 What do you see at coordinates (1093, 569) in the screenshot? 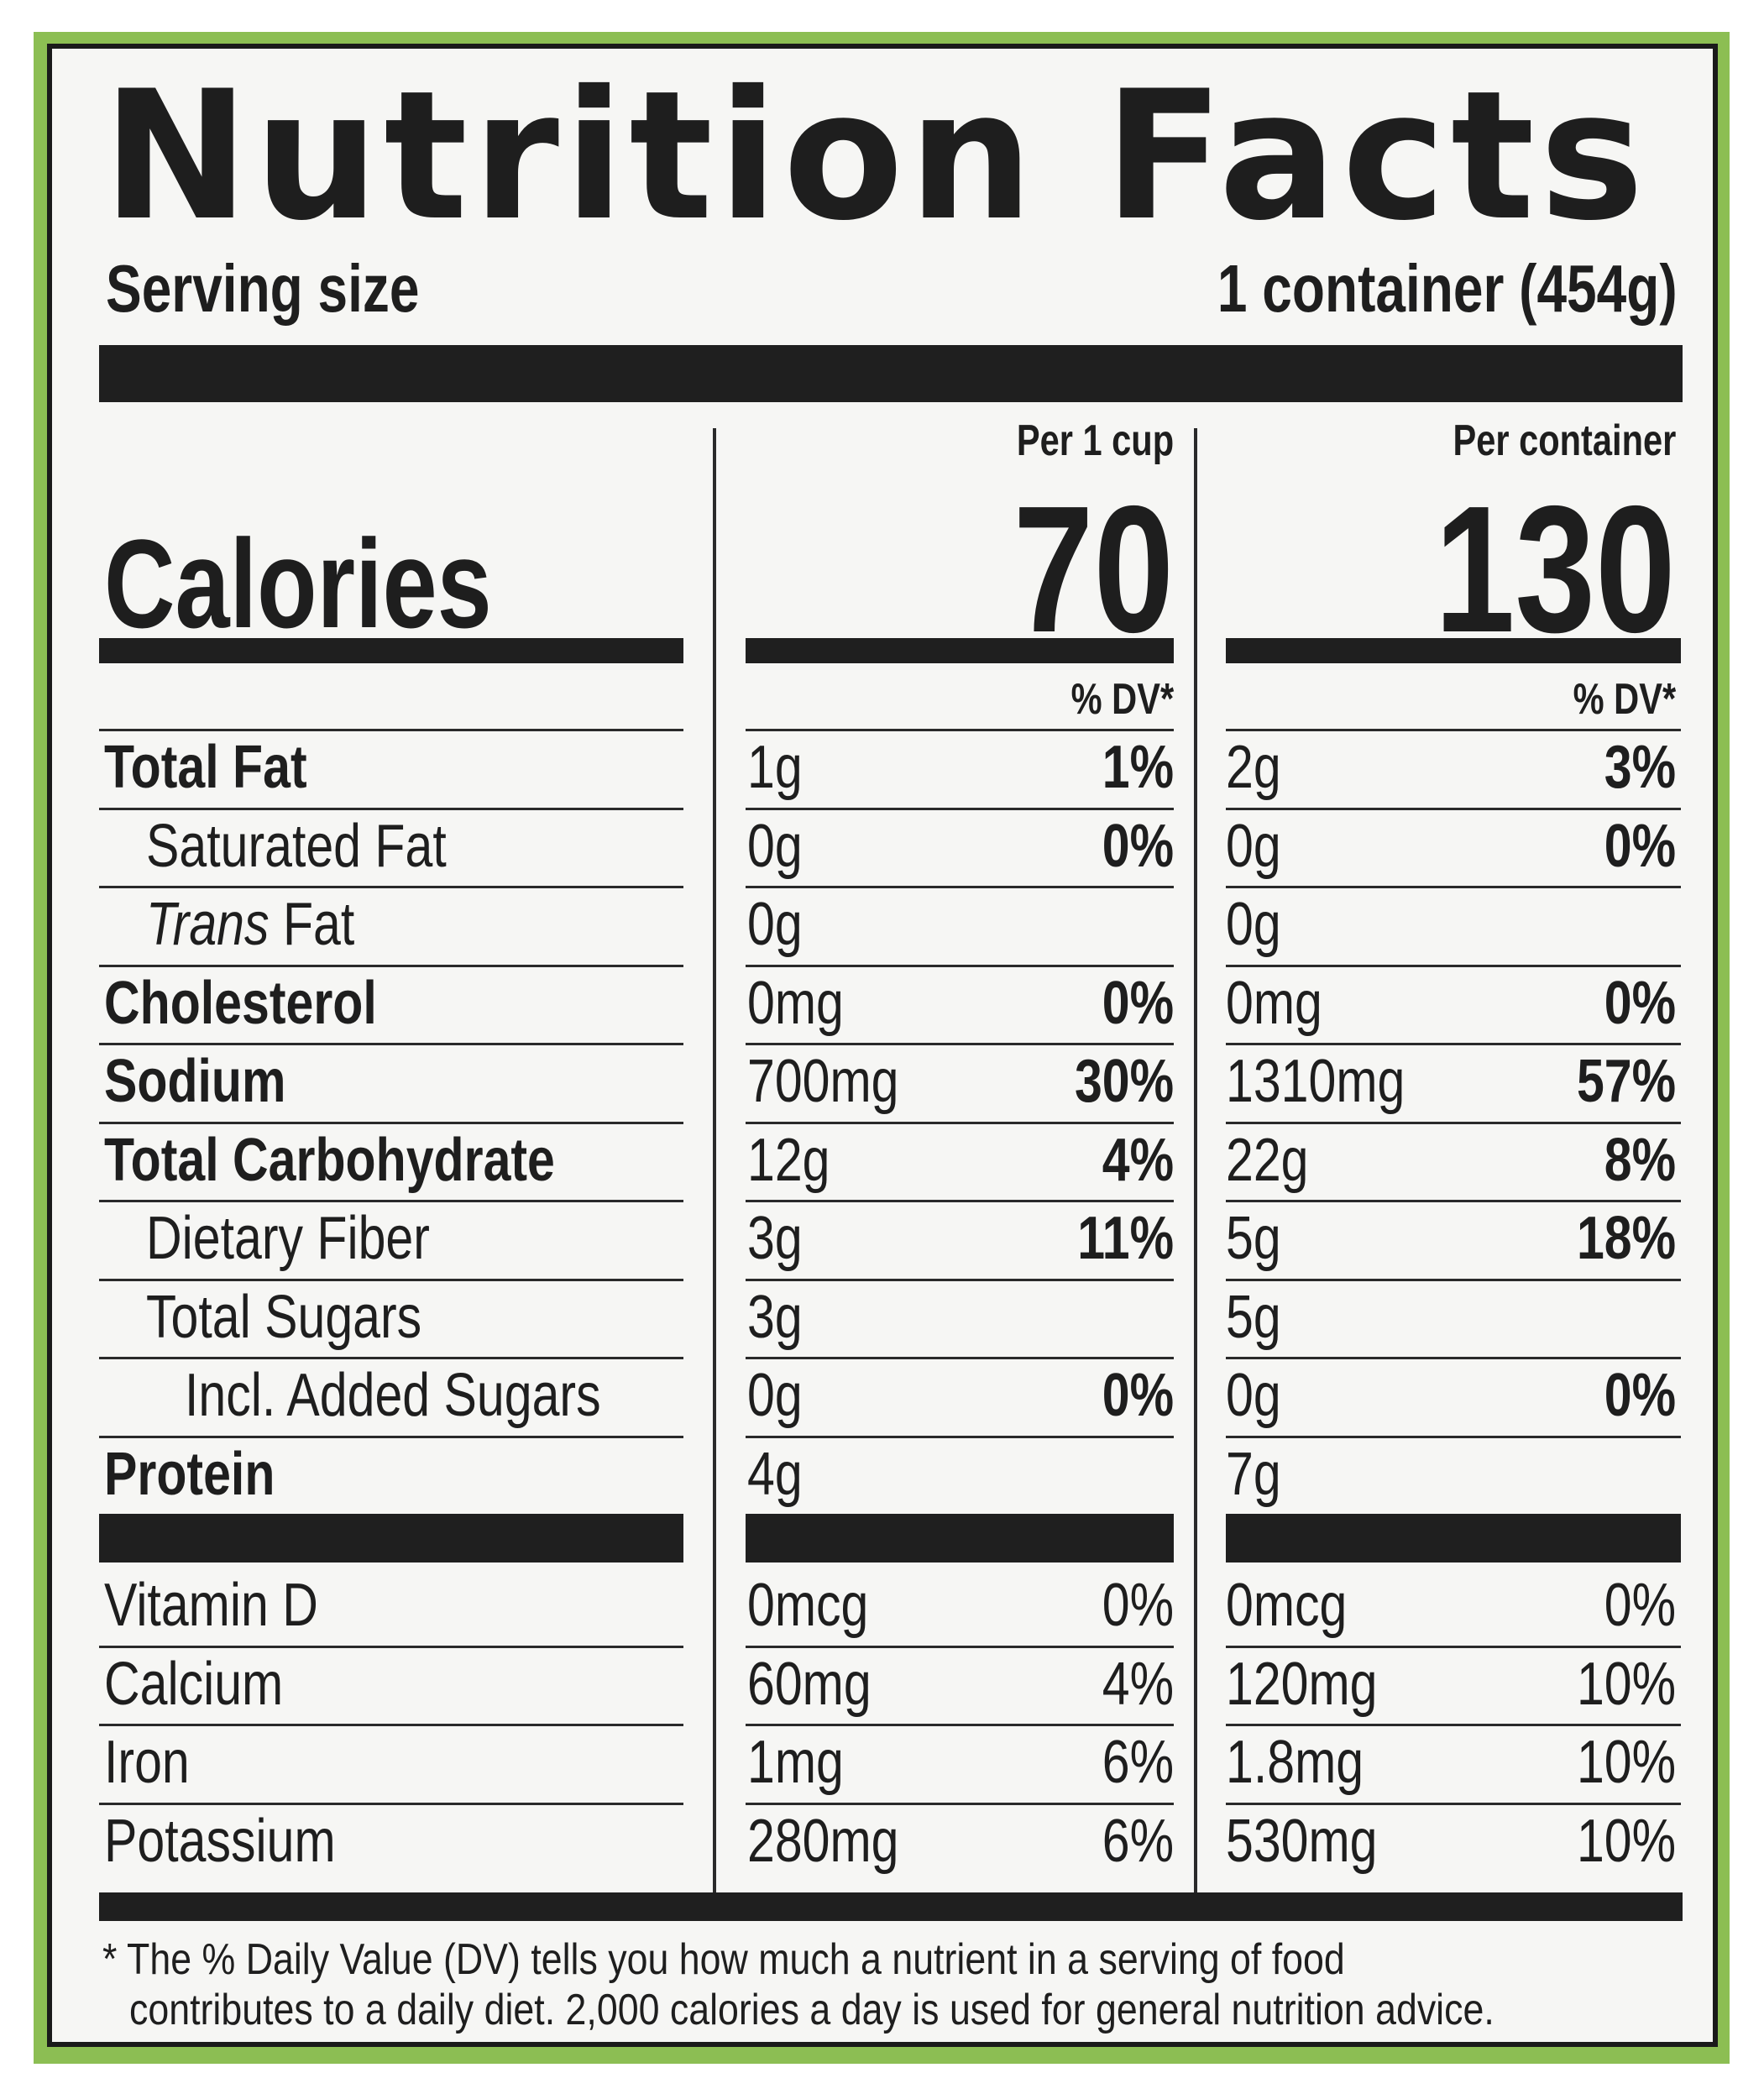
I see `calories-per-cup: 70` at bounding box center [1093, 569].